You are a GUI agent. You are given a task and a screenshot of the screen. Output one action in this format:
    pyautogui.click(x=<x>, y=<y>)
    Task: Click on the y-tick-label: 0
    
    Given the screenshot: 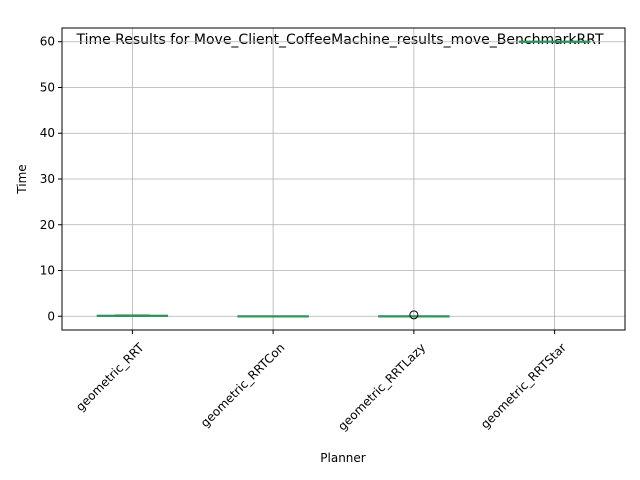 What is the action you would take?
    pyautogui.click(x=51, y=316)
    